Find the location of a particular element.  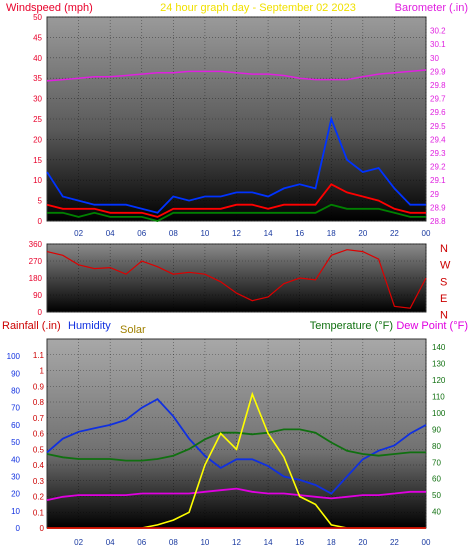

humidity-line is located at coordinates (236, 446).